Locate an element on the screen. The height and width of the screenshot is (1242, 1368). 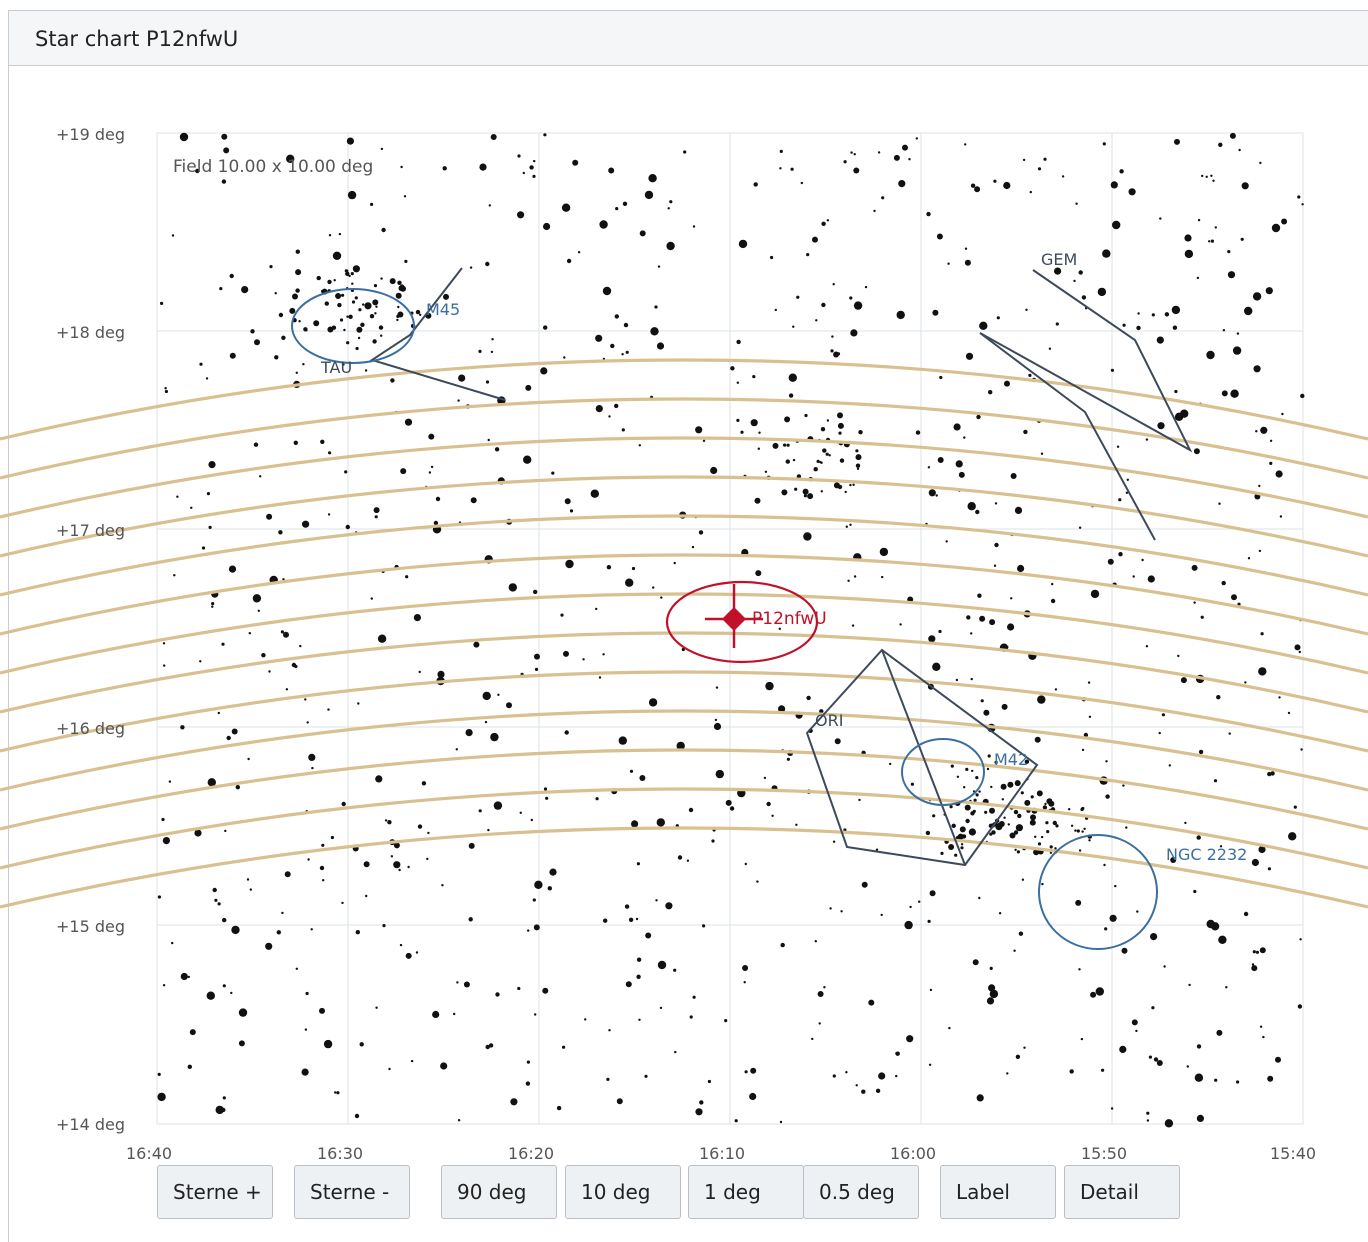
cluster-label-ngc2232: NGC 2232 is located at coordinates (1206, 854).